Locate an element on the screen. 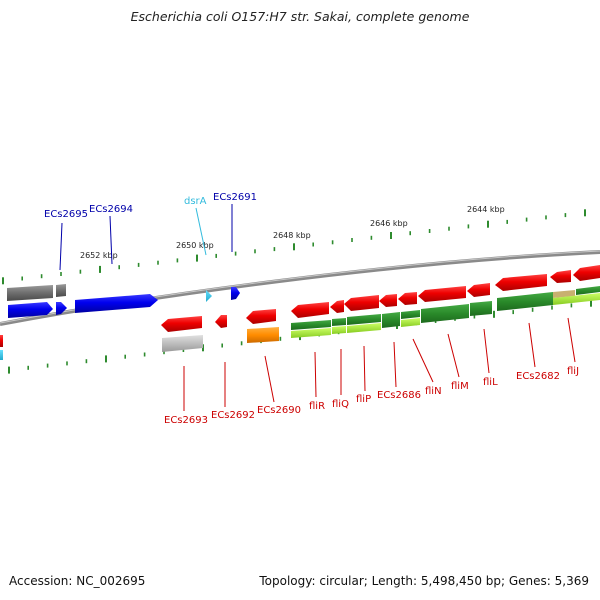 The width and height of the screenshot is (600, 600). gene-ecs2682-arrow is located at coordinates (521, 282).